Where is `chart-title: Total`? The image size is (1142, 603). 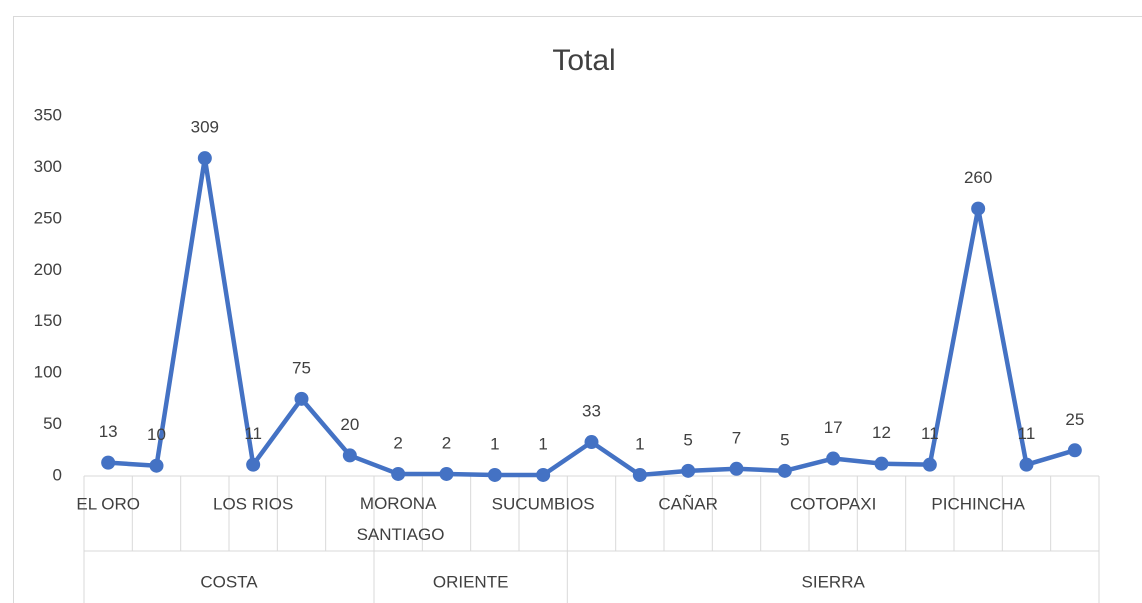 chart-title: Total is located at coordinates (583, 60).